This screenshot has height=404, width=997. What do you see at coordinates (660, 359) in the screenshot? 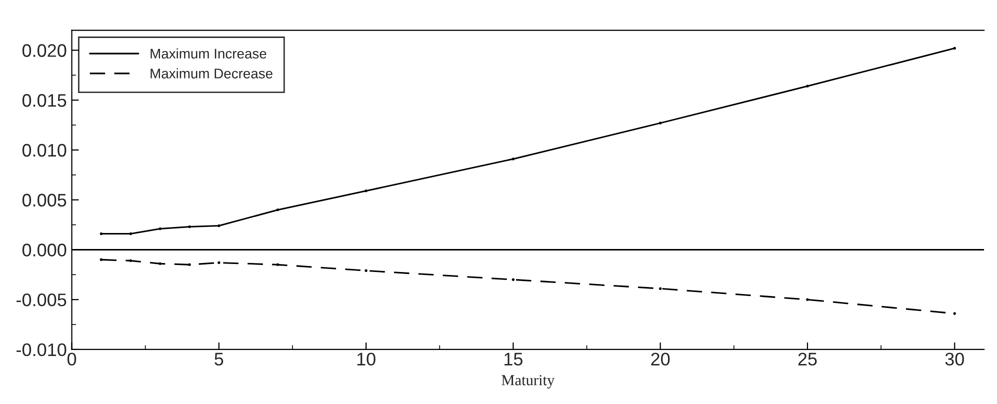
I see `x-tick-label: 20` at bounding box center [660, 359].